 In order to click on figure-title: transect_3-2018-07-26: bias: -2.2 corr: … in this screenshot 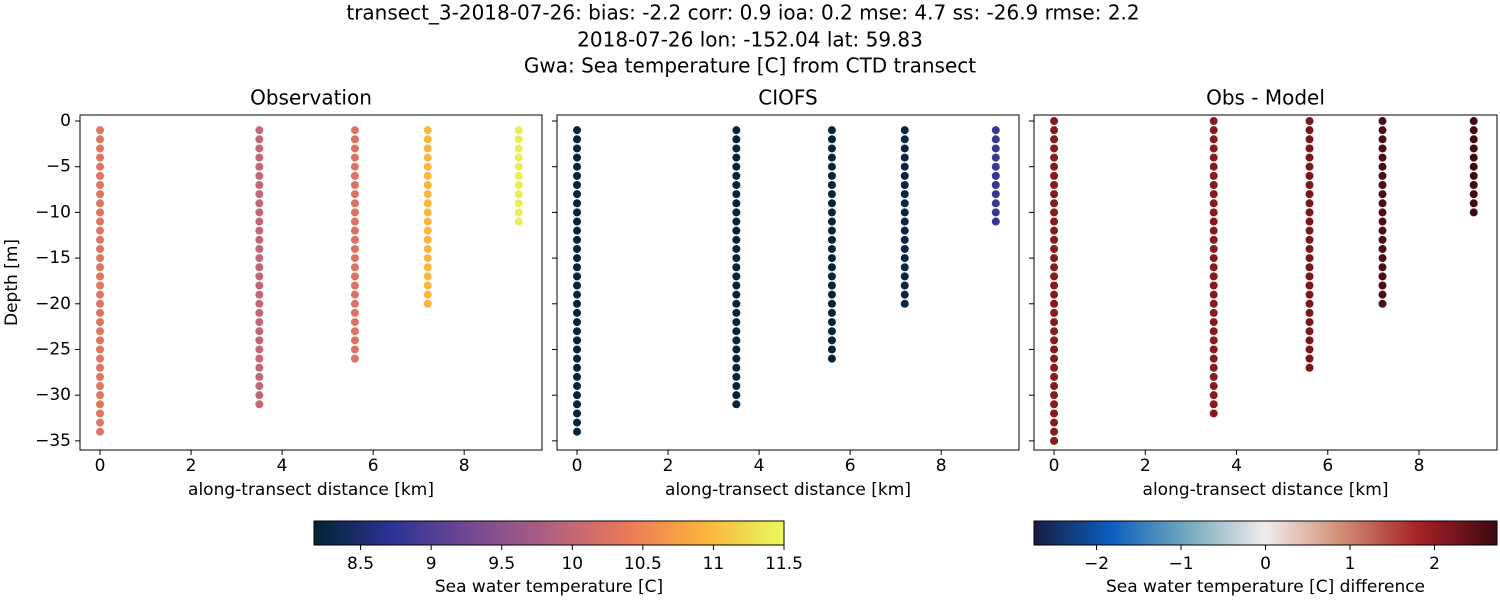, I will do `click(742, 13)`.